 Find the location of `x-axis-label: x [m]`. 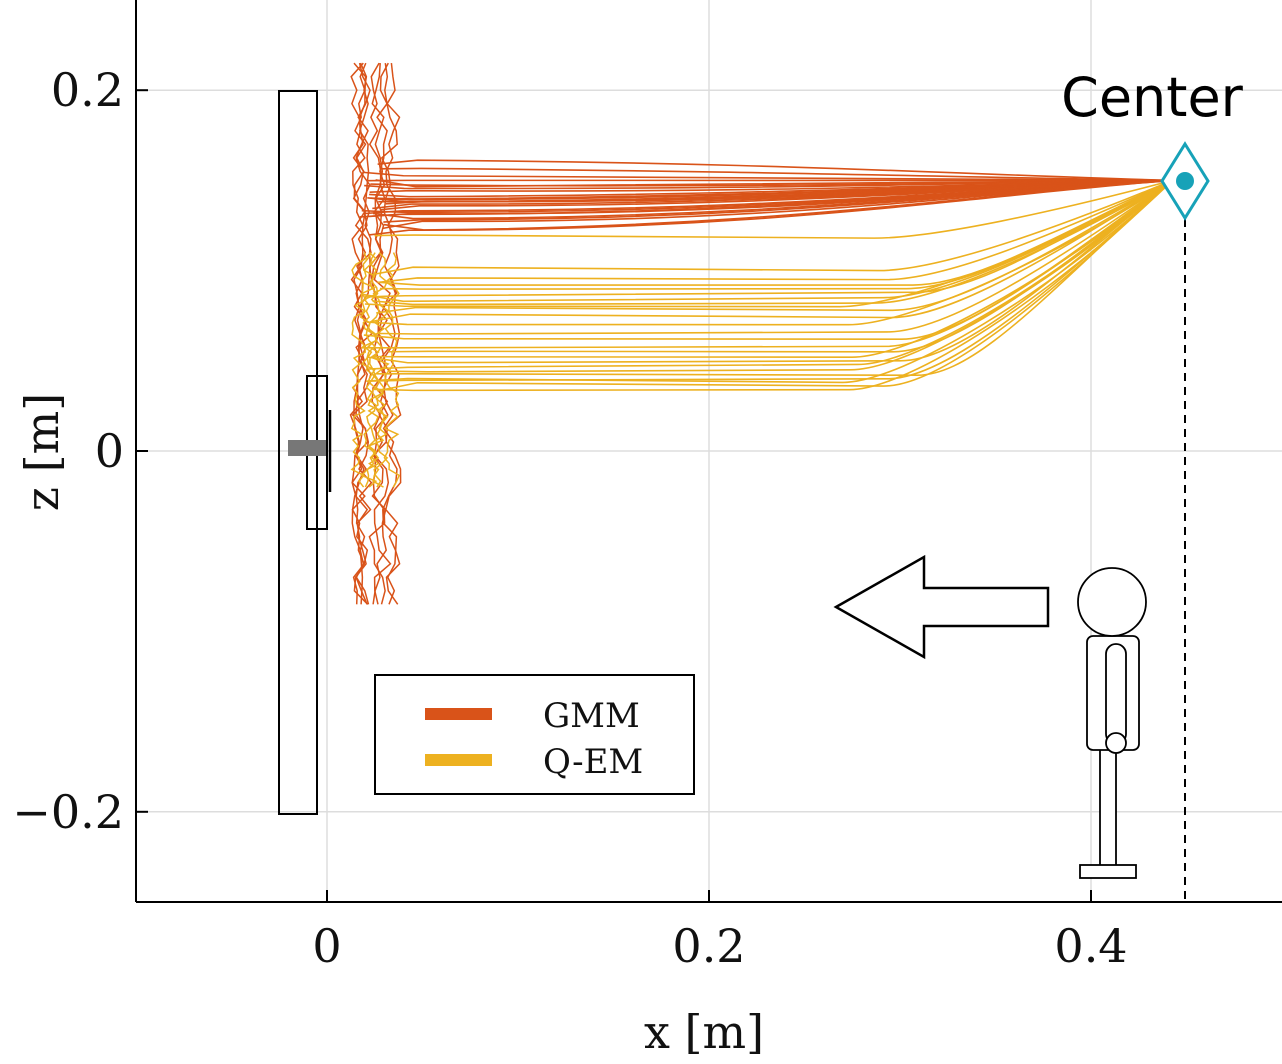

x-axis-label: x [m] is located at coordinates (704, 1032).